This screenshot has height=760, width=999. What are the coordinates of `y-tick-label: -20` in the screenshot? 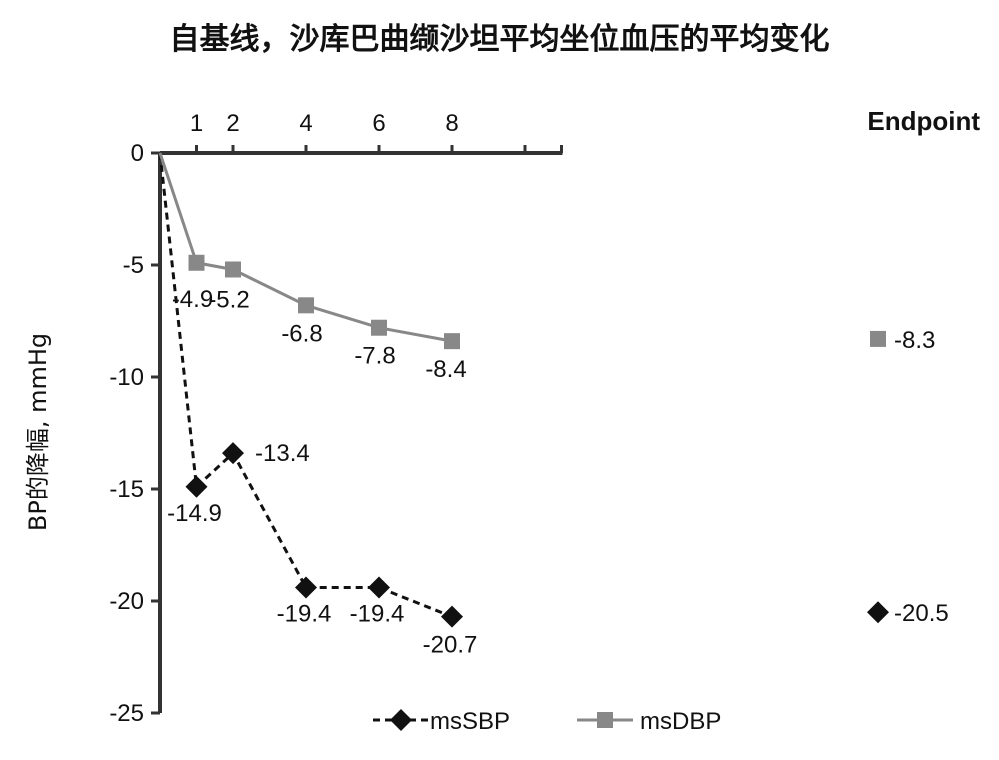 It's located at (126, 601).